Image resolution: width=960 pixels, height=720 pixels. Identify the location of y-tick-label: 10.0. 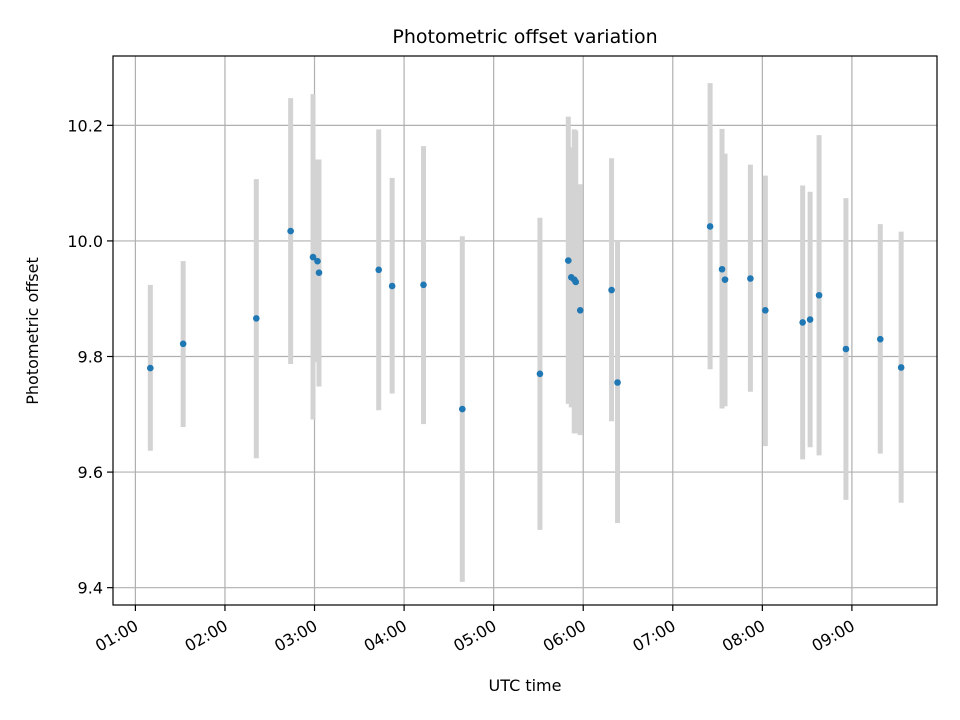
(85, 241).